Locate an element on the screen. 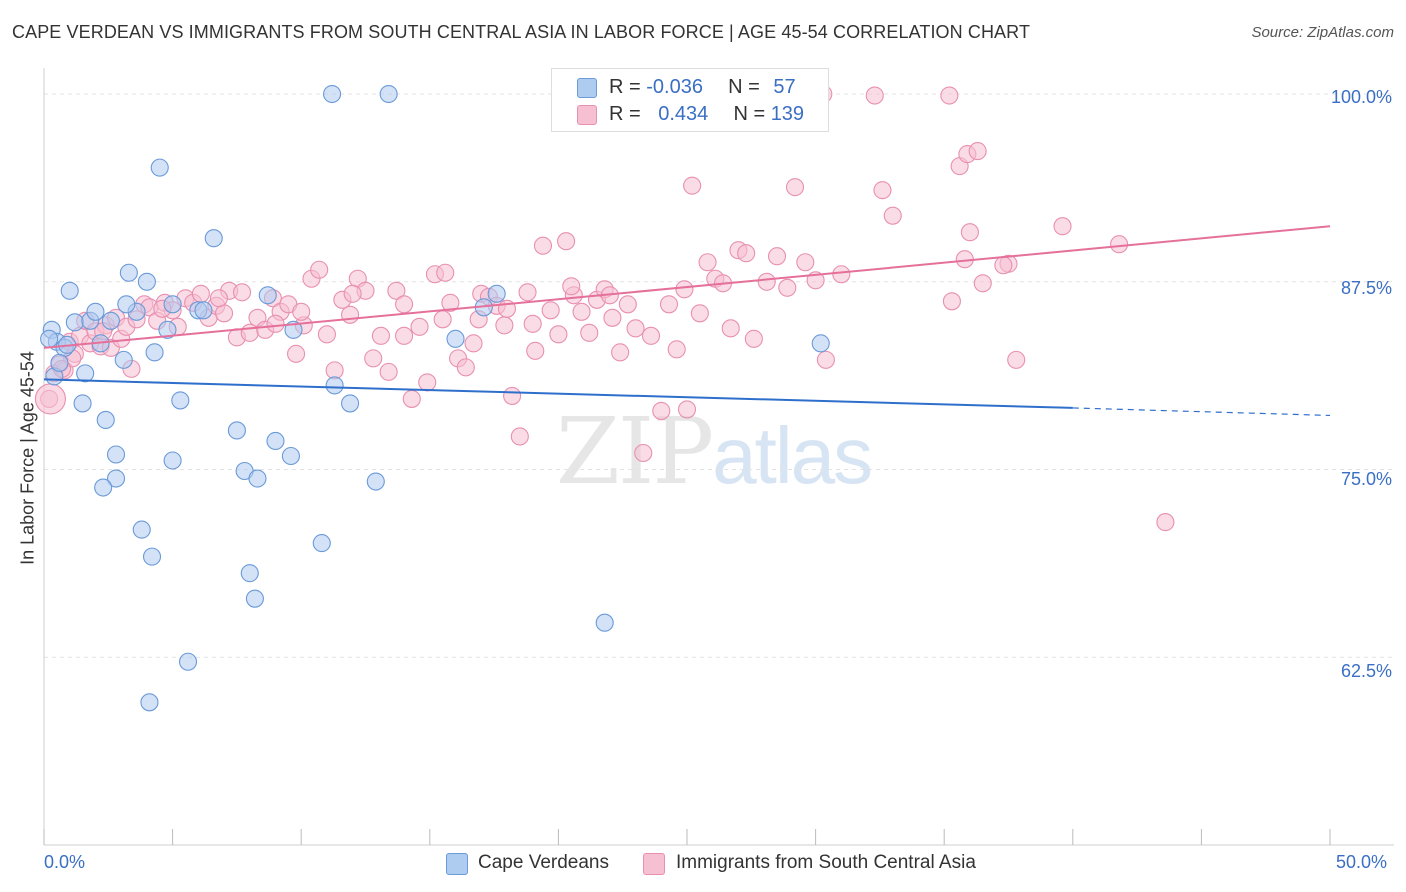 This screenshot has height=892, width=1406. legend-r-label-1: R = is located at coordinates (628, 87).